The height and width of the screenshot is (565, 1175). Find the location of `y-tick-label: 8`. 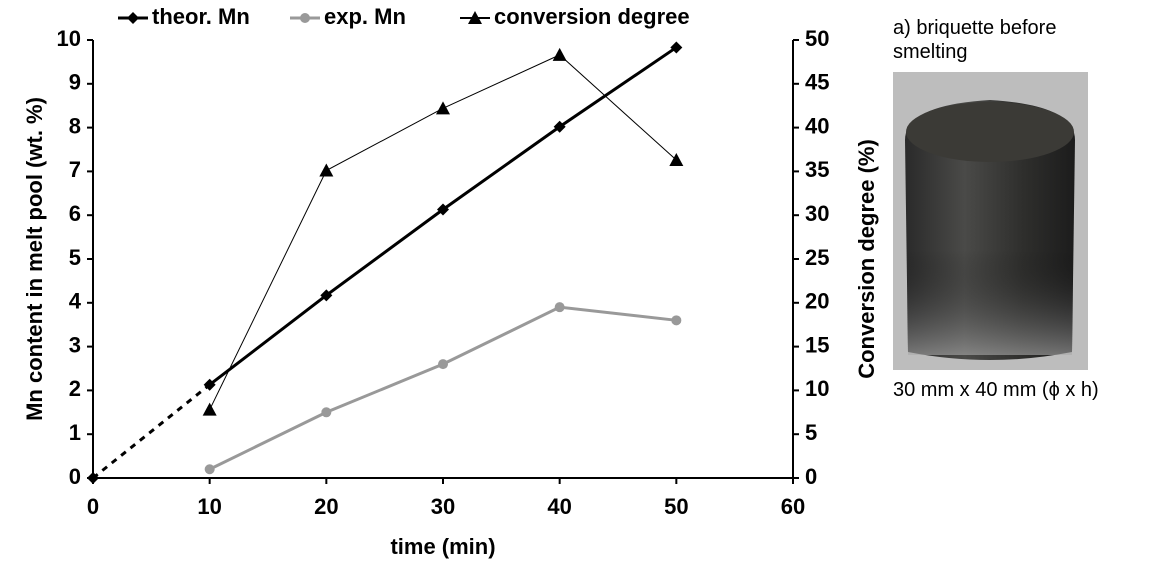

y-tick-label: 8 is located at coordinates (75, 125).